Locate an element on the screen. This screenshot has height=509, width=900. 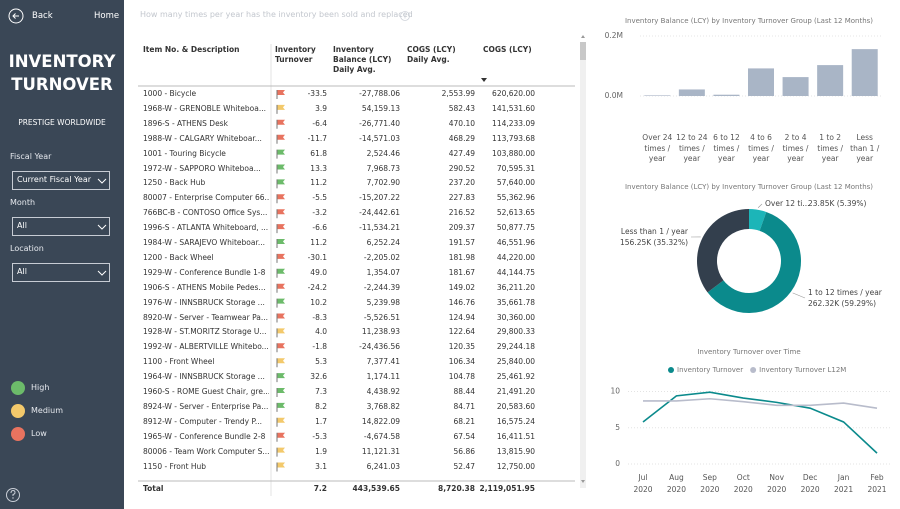
scrollbar is located at coordinates (583, 265).